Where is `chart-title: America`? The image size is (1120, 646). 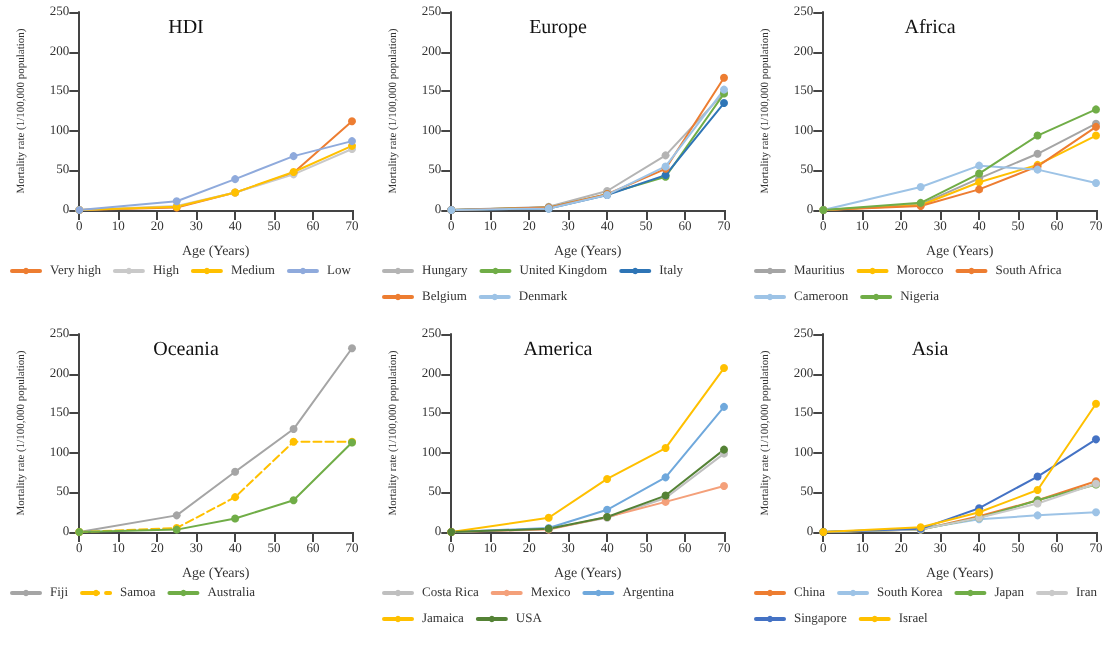
chart-title: America is located at coordinates (558, 350).